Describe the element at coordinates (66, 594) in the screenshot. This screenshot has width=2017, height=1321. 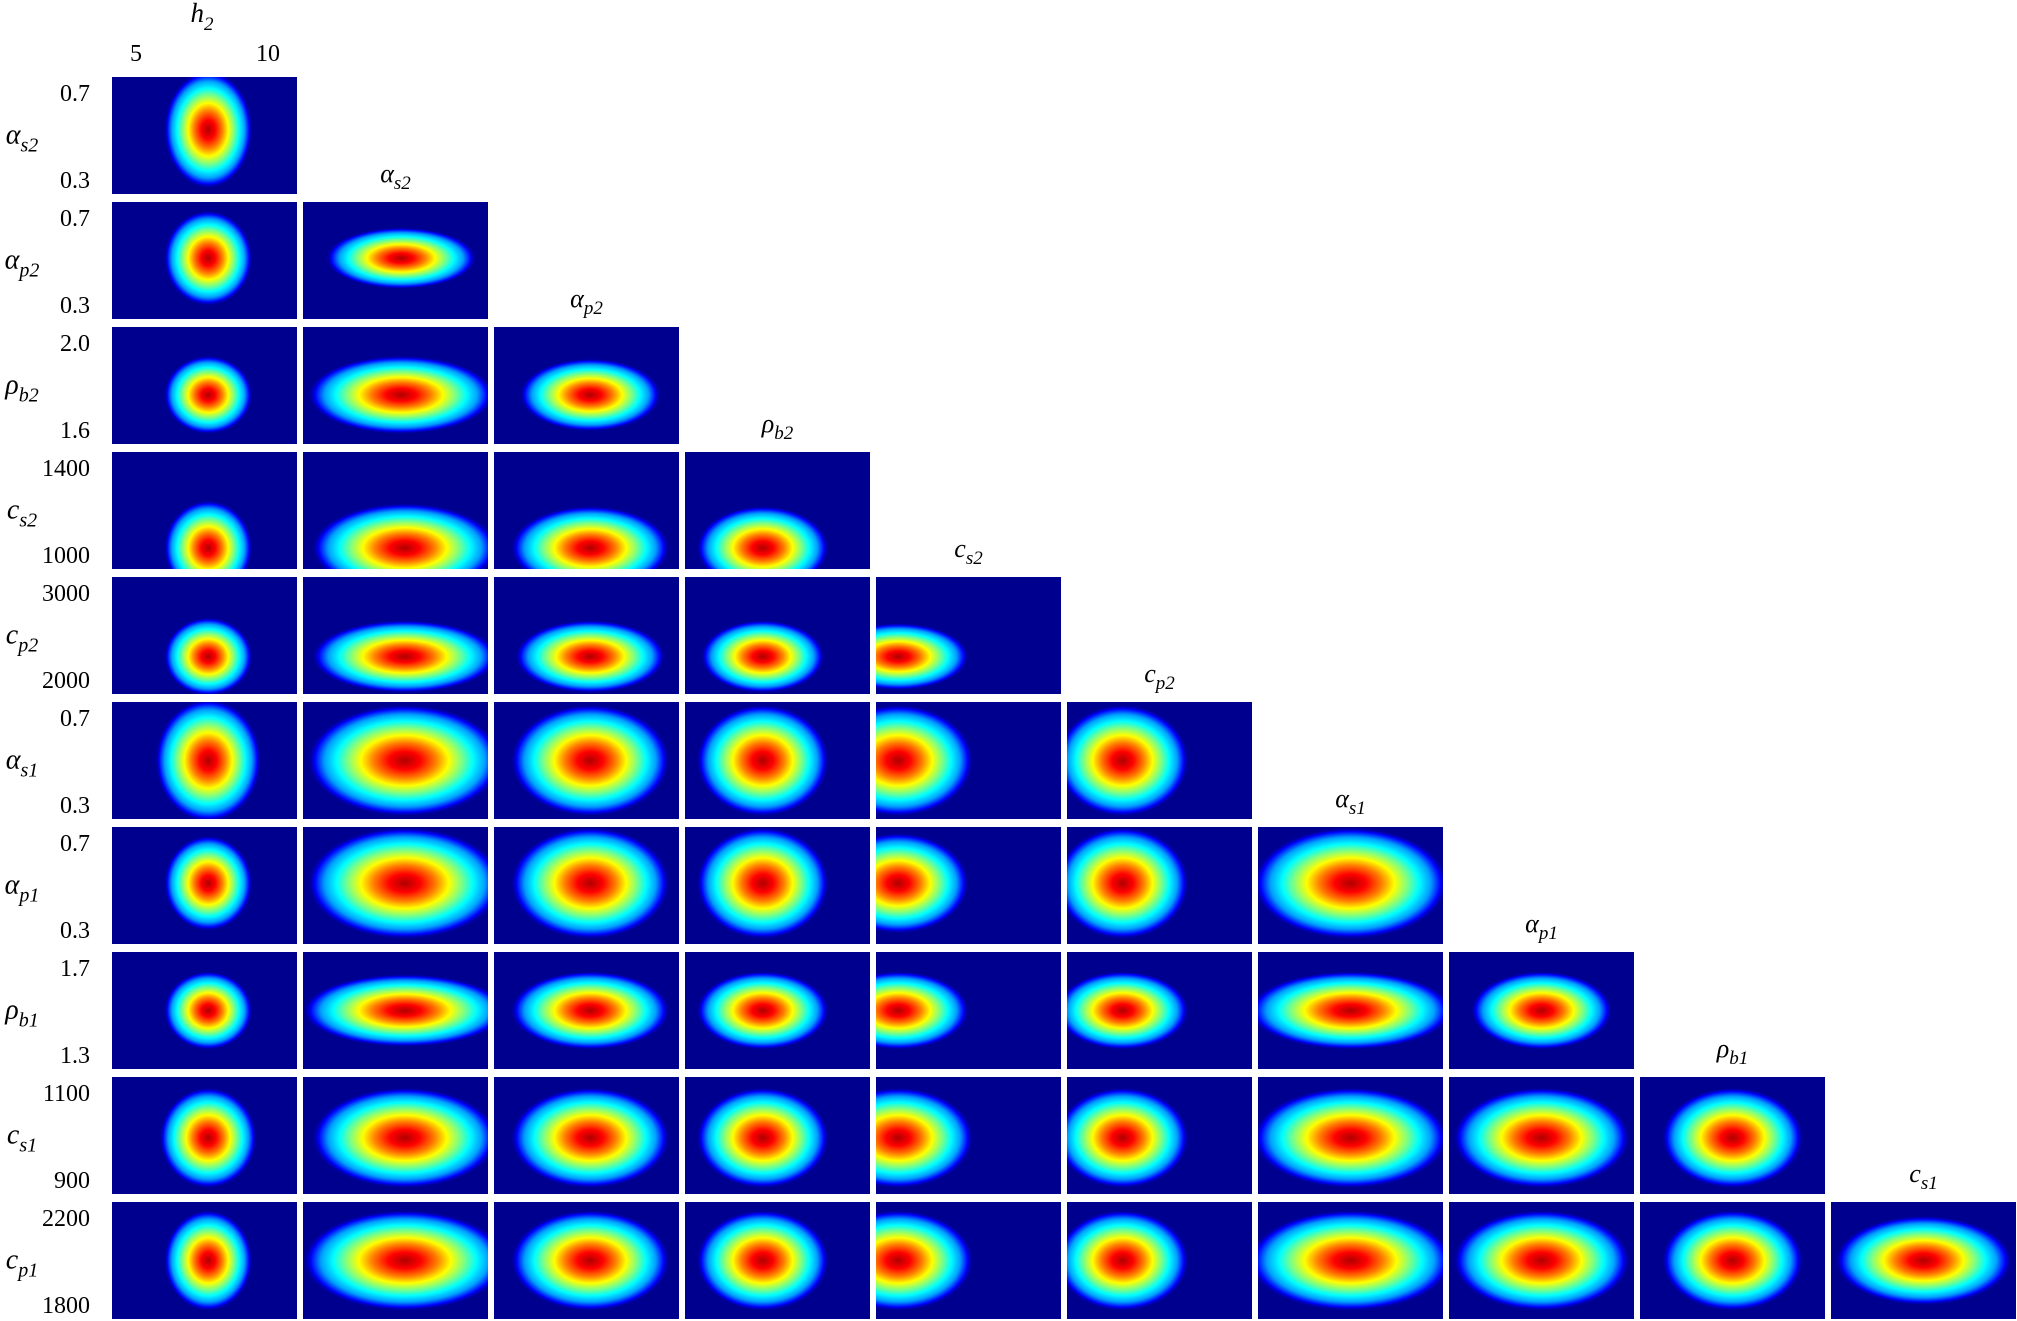
I see `row-tick-label: 3000` at that location.